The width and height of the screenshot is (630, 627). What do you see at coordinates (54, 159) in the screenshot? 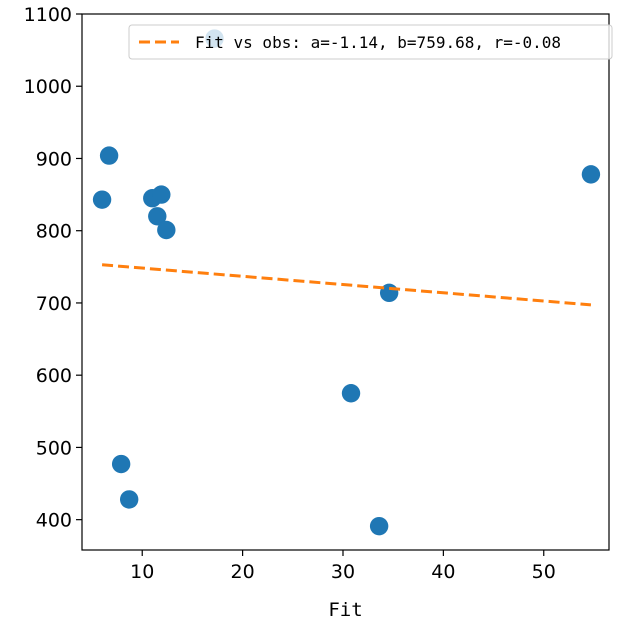
I see `y-tick-label-5: 900` at bounding box center [54, 159].